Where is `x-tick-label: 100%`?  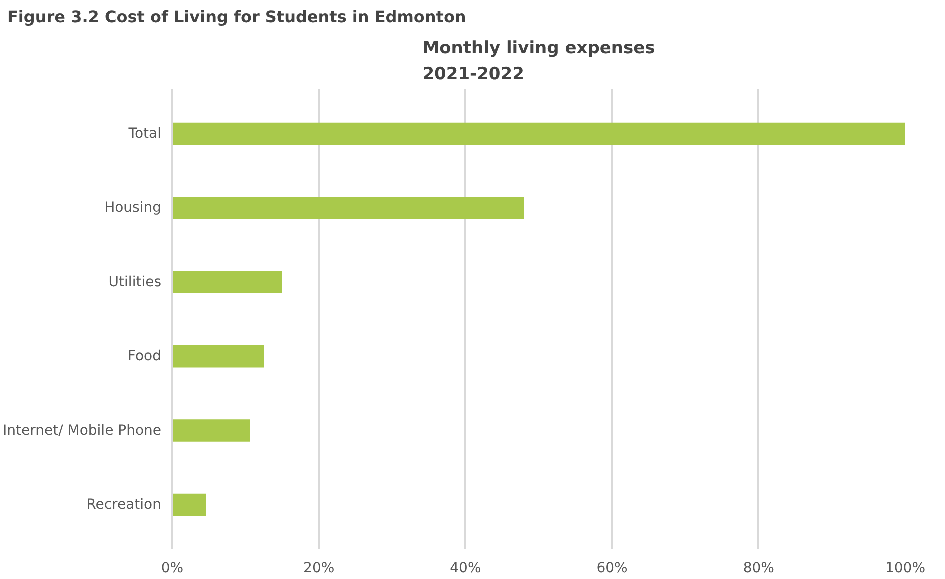
x-tick-label: 100% is located at coordinates (905, 568).